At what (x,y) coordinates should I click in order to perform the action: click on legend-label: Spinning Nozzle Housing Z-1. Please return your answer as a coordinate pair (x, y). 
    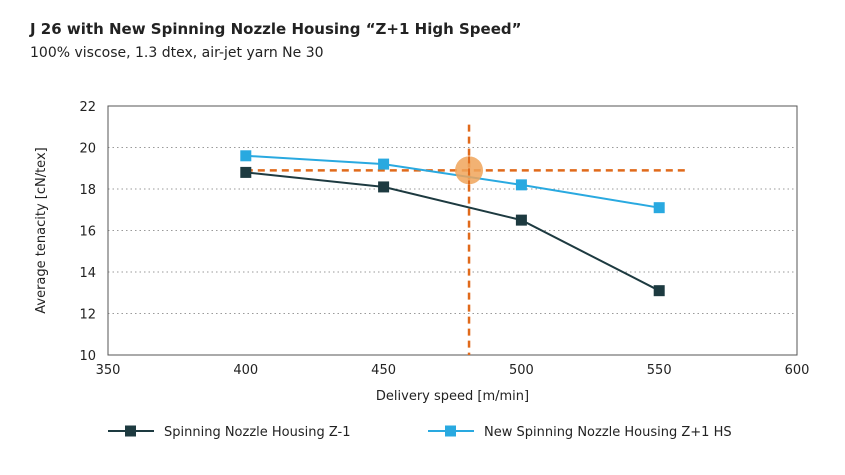
    Looking at the image, I should click on (257, 432).